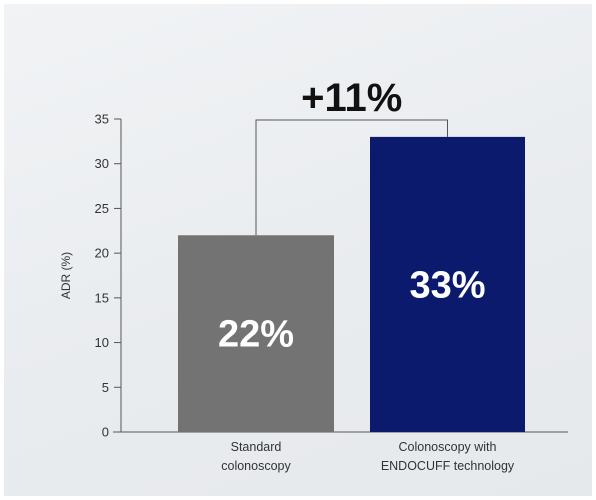 Image resolution: width=596 pixels, height=500 pixels. I want to click on bar, so click(256, 333).